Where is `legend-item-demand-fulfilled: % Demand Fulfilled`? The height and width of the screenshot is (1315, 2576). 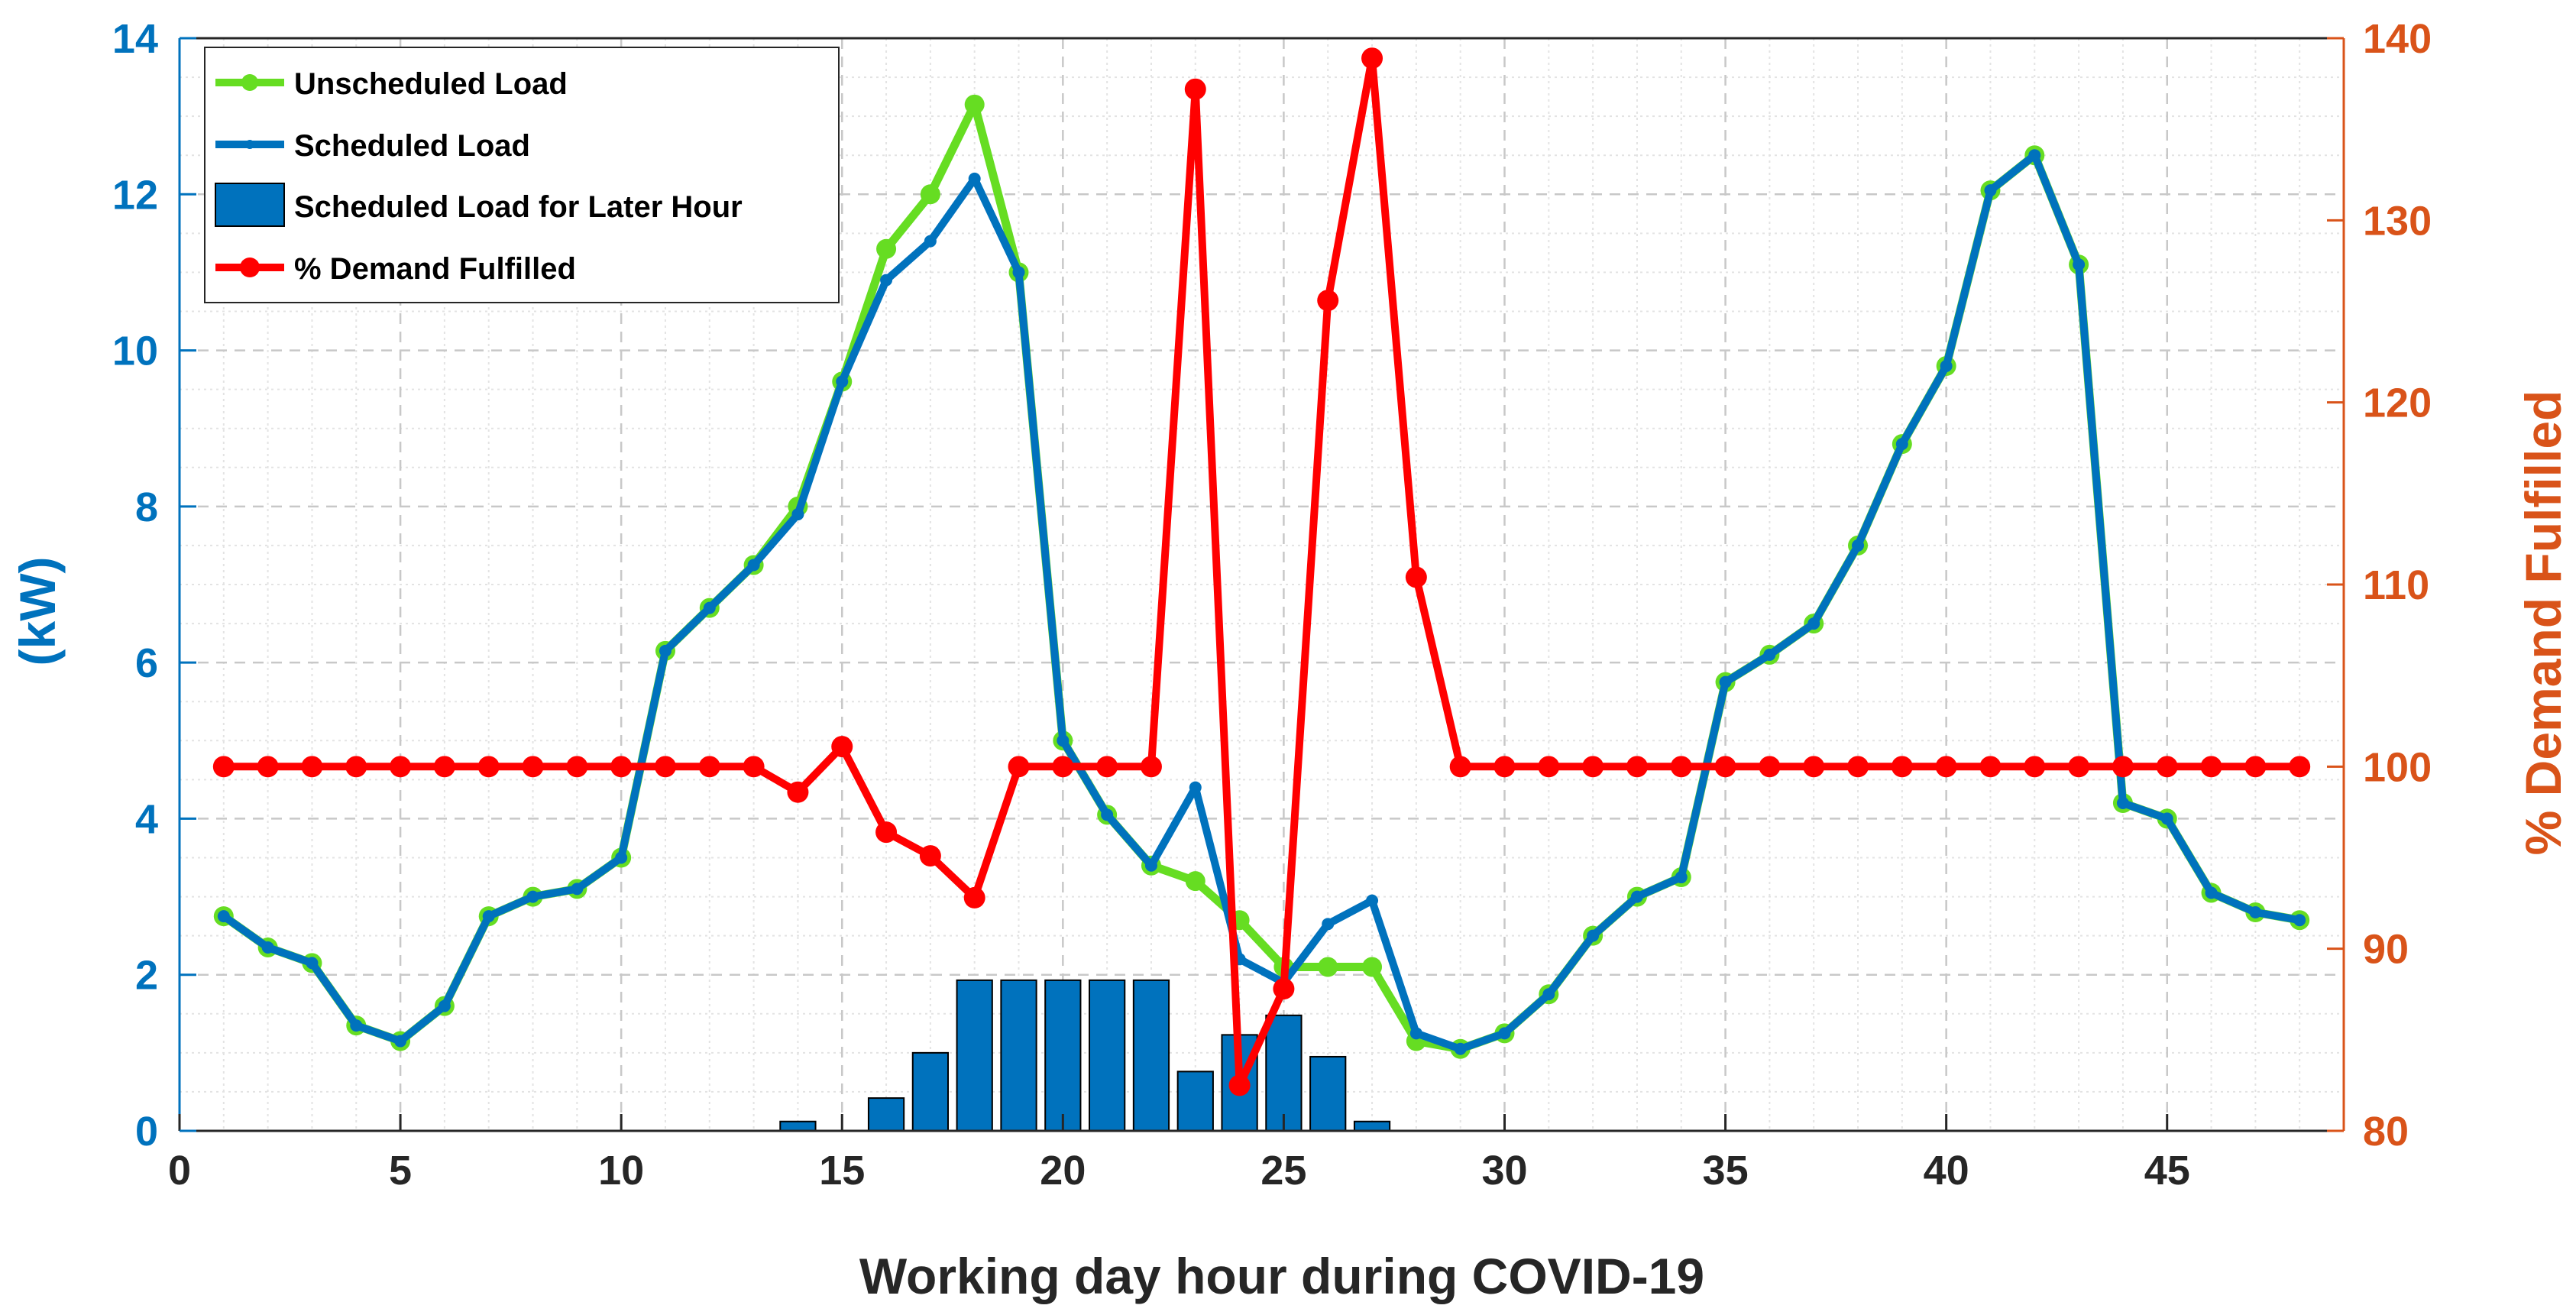
legend-item-demand-fulfilled: % Demand Fulfilled is located at coordinates (395, 269).